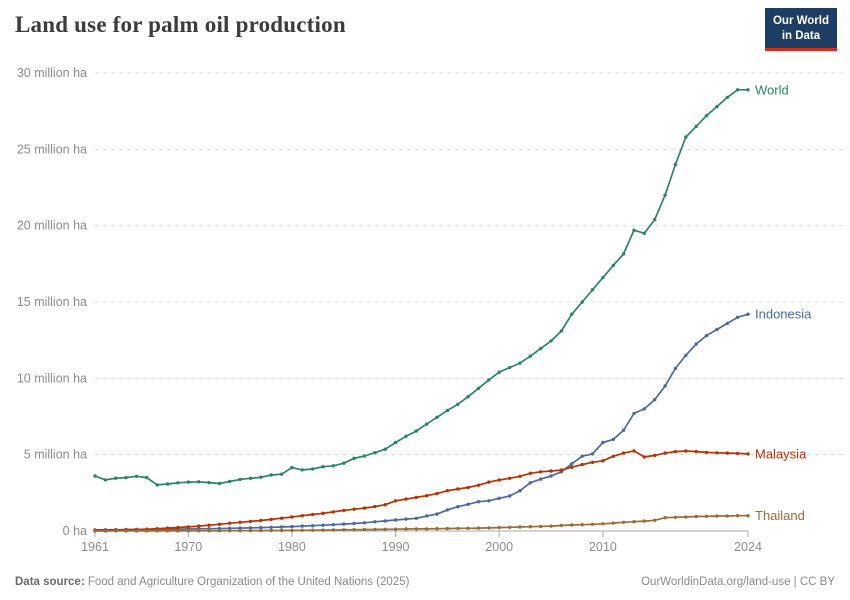  Describe the element at coordinates (178, 531) in the screenshot. I see `data-point-thailand-1969` at that location.